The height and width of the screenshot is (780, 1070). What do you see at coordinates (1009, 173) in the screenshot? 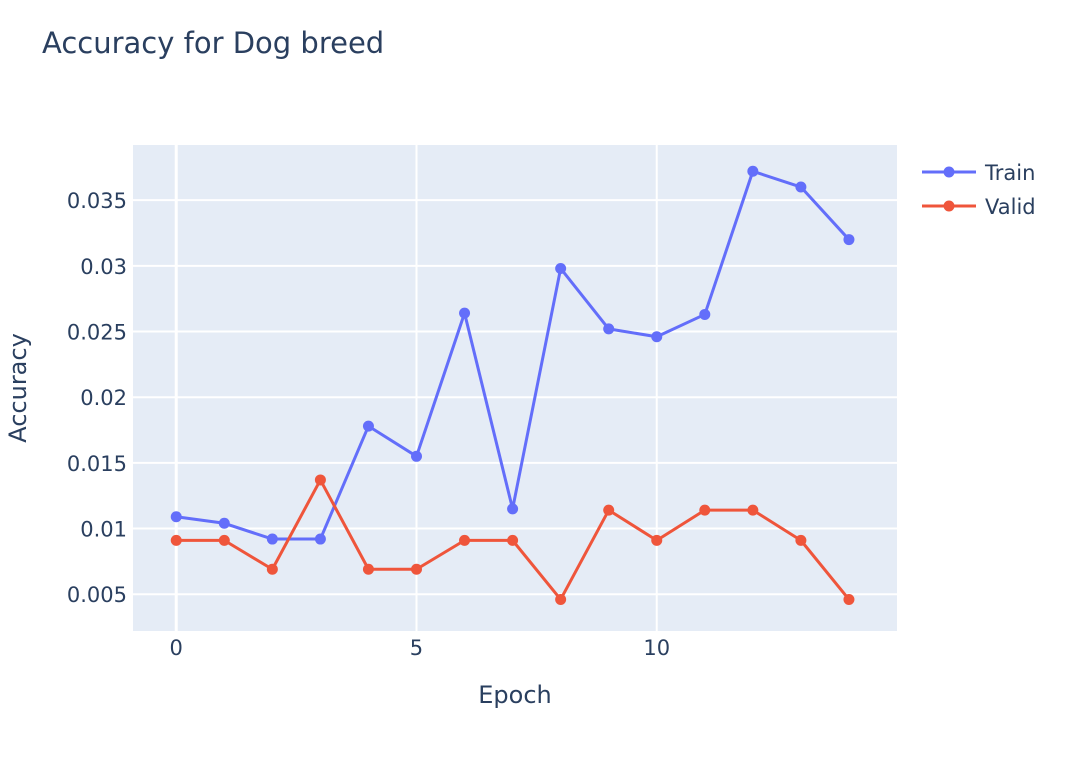
I see `legend-label: Train` at bounding box center [1009, 173].